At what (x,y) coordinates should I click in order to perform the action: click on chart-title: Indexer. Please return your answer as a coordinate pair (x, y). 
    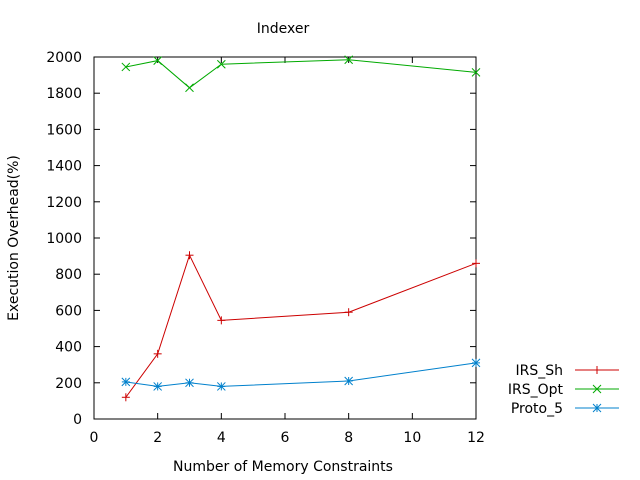
    Looking at the image, I should click on (283, 29).